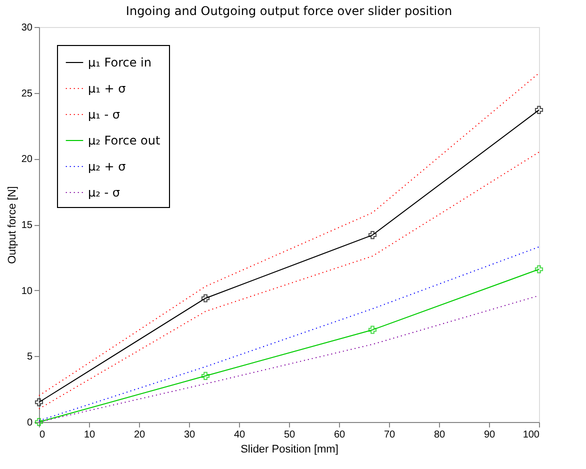 This screenshot has width=586, height=469. Describe the element at coordinates (29, 357) in the screenshot. I see `y-tick-label: 5` at that location.